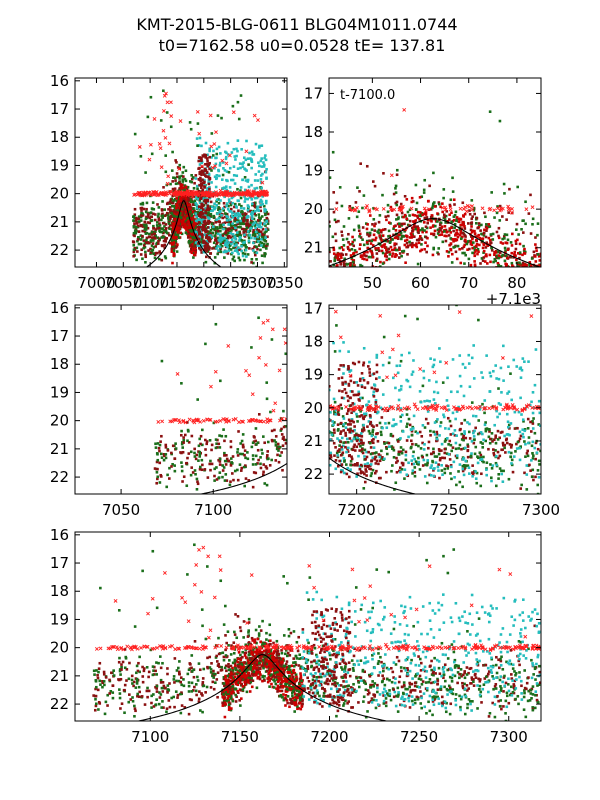 This screenshot has width=600, height=800. Describe the element at coordinates (59, 250) in the screenshot. I see `panel-top-left-ytick-label: 22` at that location.